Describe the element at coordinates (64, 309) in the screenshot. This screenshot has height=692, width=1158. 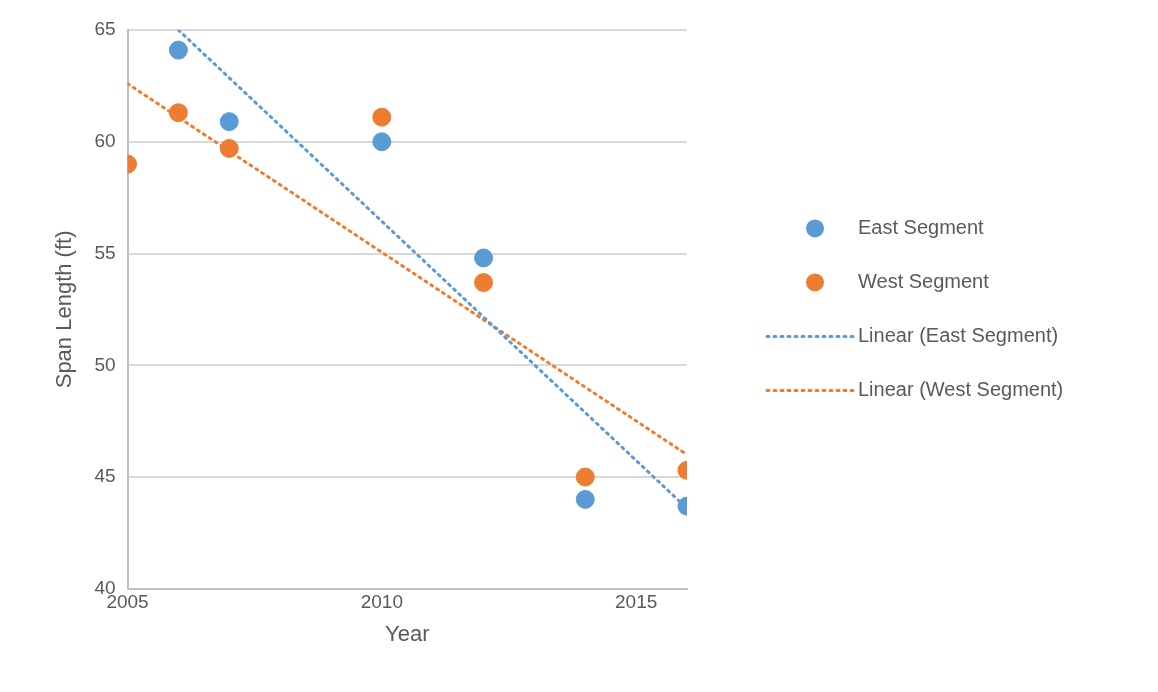
I see `y-axis-title: Span Length (ft)` at that location.